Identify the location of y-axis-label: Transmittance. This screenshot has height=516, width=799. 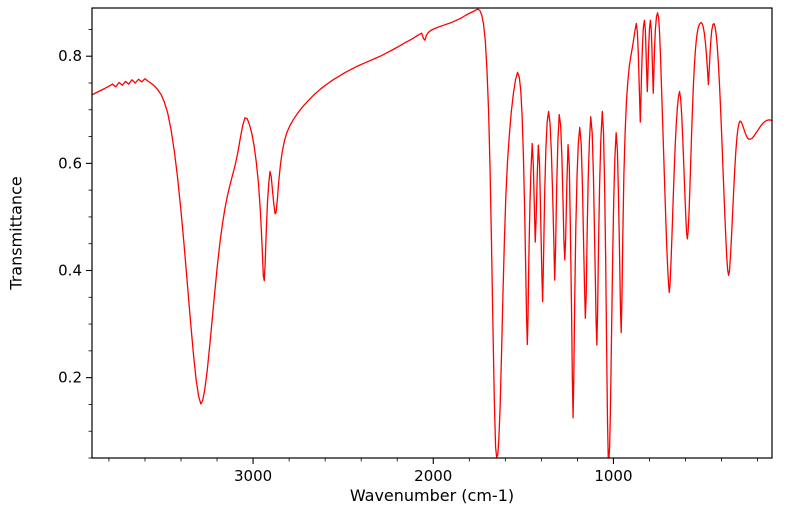
(16, 233).